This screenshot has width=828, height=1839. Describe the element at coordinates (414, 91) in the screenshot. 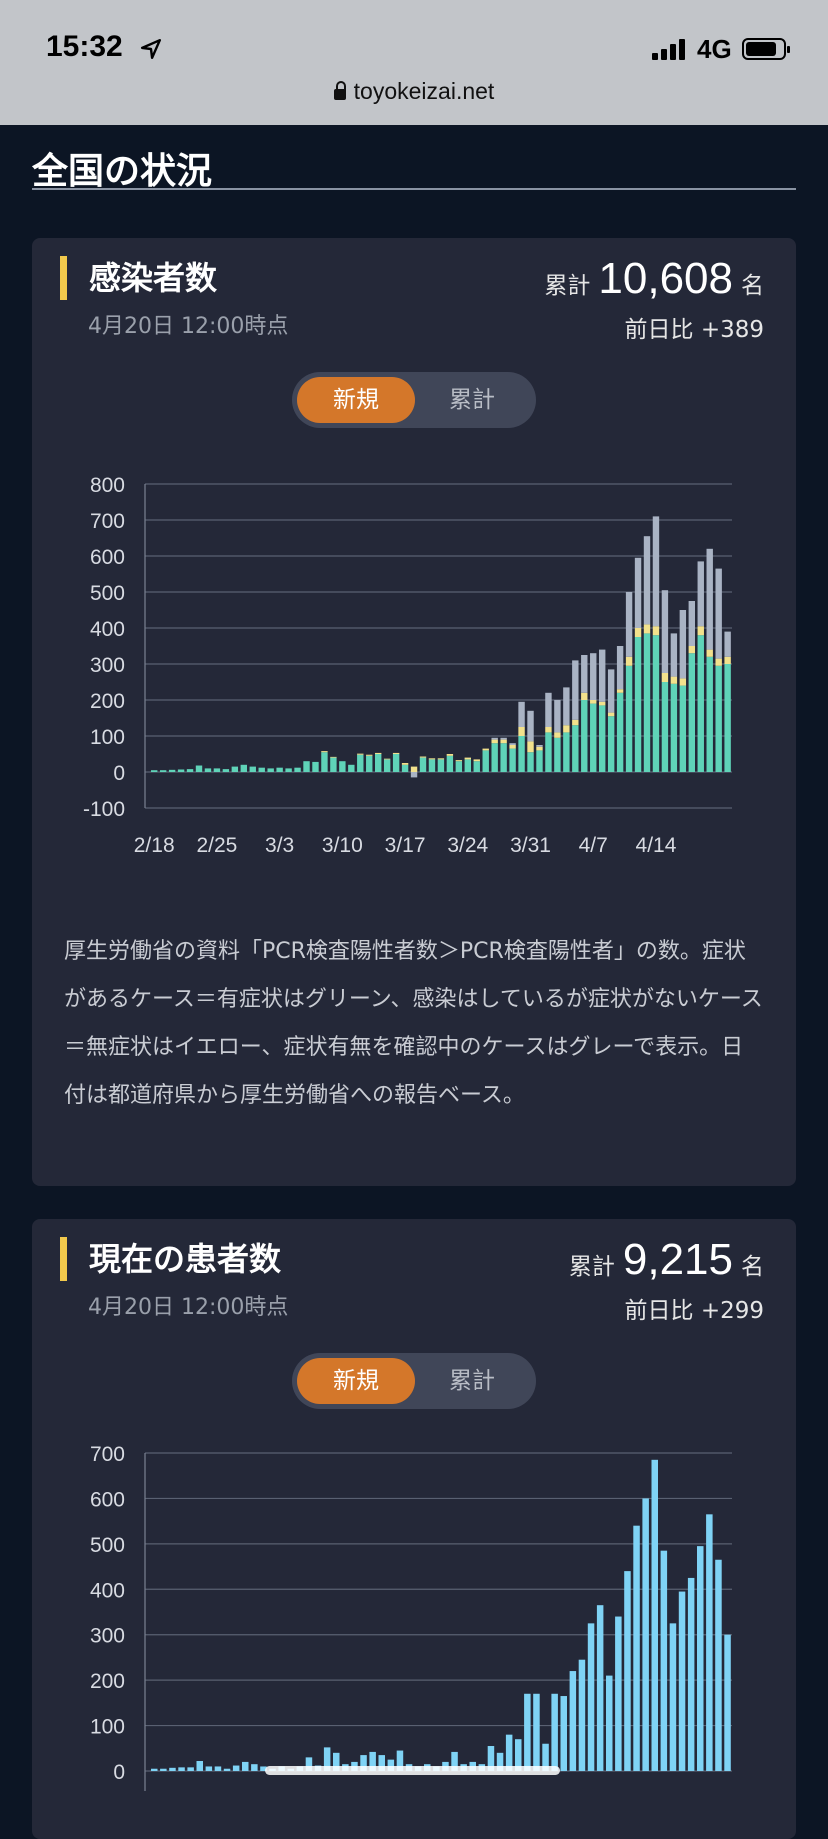

I see `url-bar: toyokeizai.net` at that location.